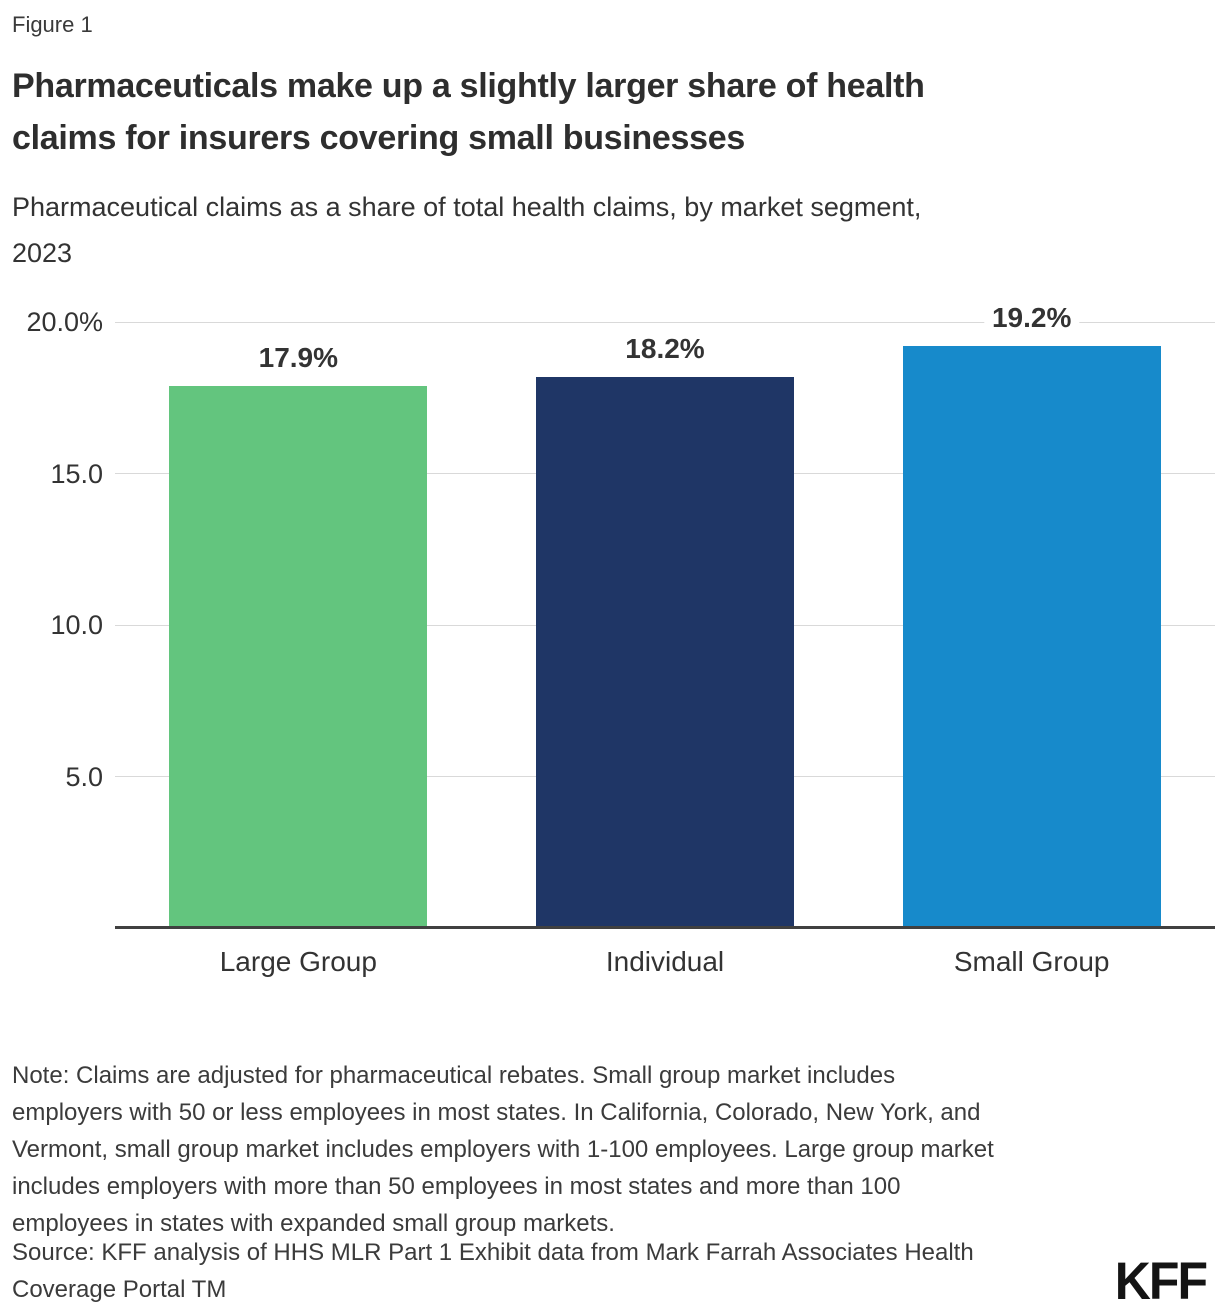 Image resolution: width=1220 pixels, height=1316 pixels. I want to click on bar-value-label-individual: 18.2%, so click(665, 348).